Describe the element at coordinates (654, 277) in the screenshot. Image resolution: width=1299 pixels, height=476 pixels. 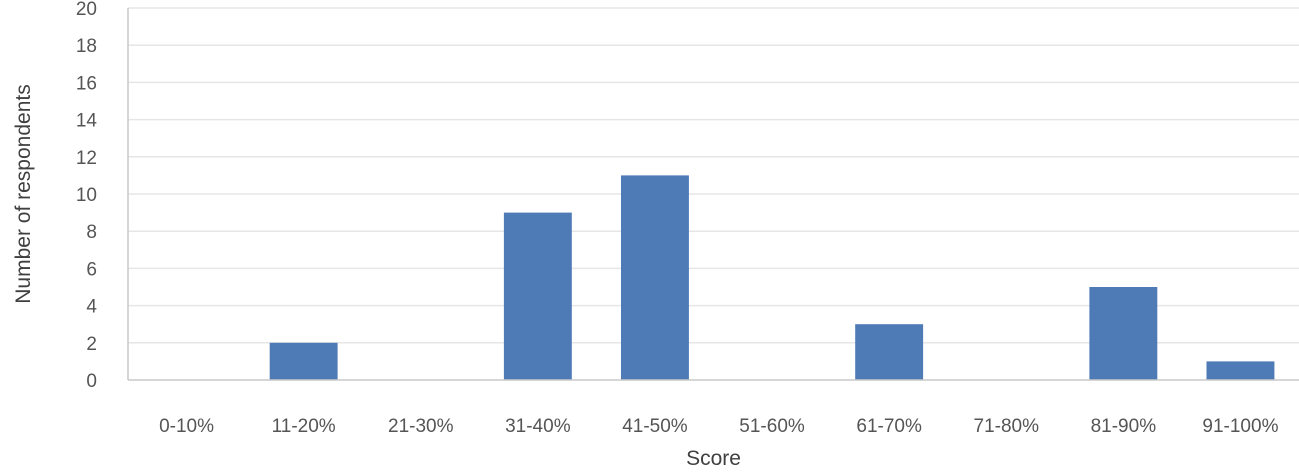
I see `bar-41-50%` at that location.